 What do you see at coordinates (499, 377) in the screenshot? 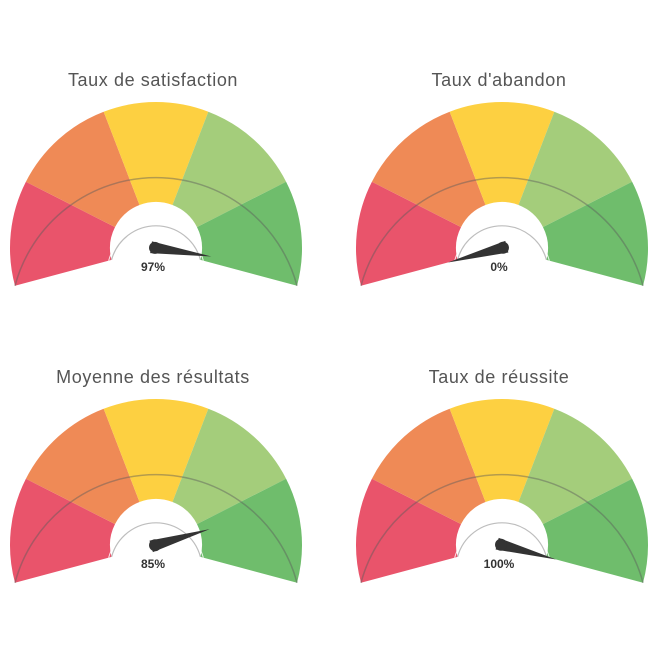
I see `gauge-title: Taux de réussite` at bounding box center [499, 377].